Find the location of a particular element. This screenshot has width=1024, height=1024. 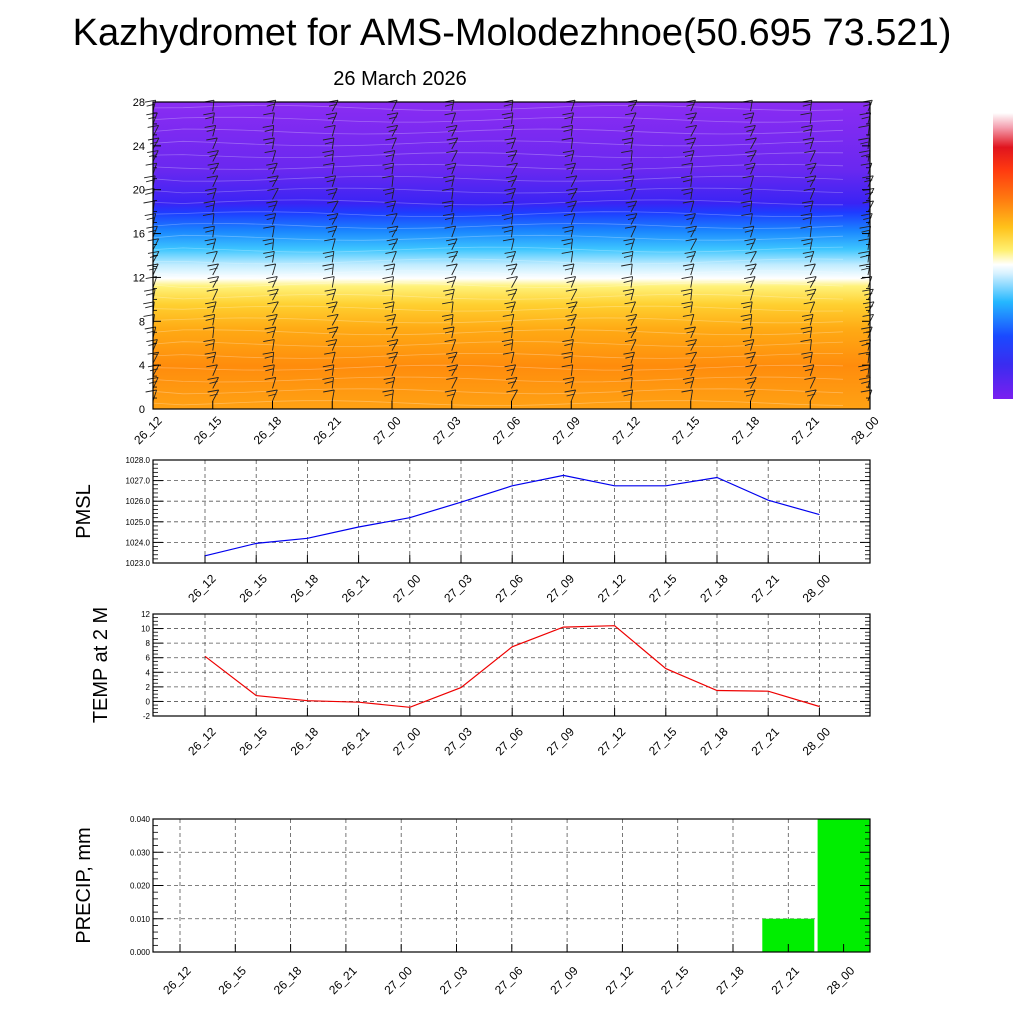

x-tick-label: 27_21 is located at coordinates (765, 741).